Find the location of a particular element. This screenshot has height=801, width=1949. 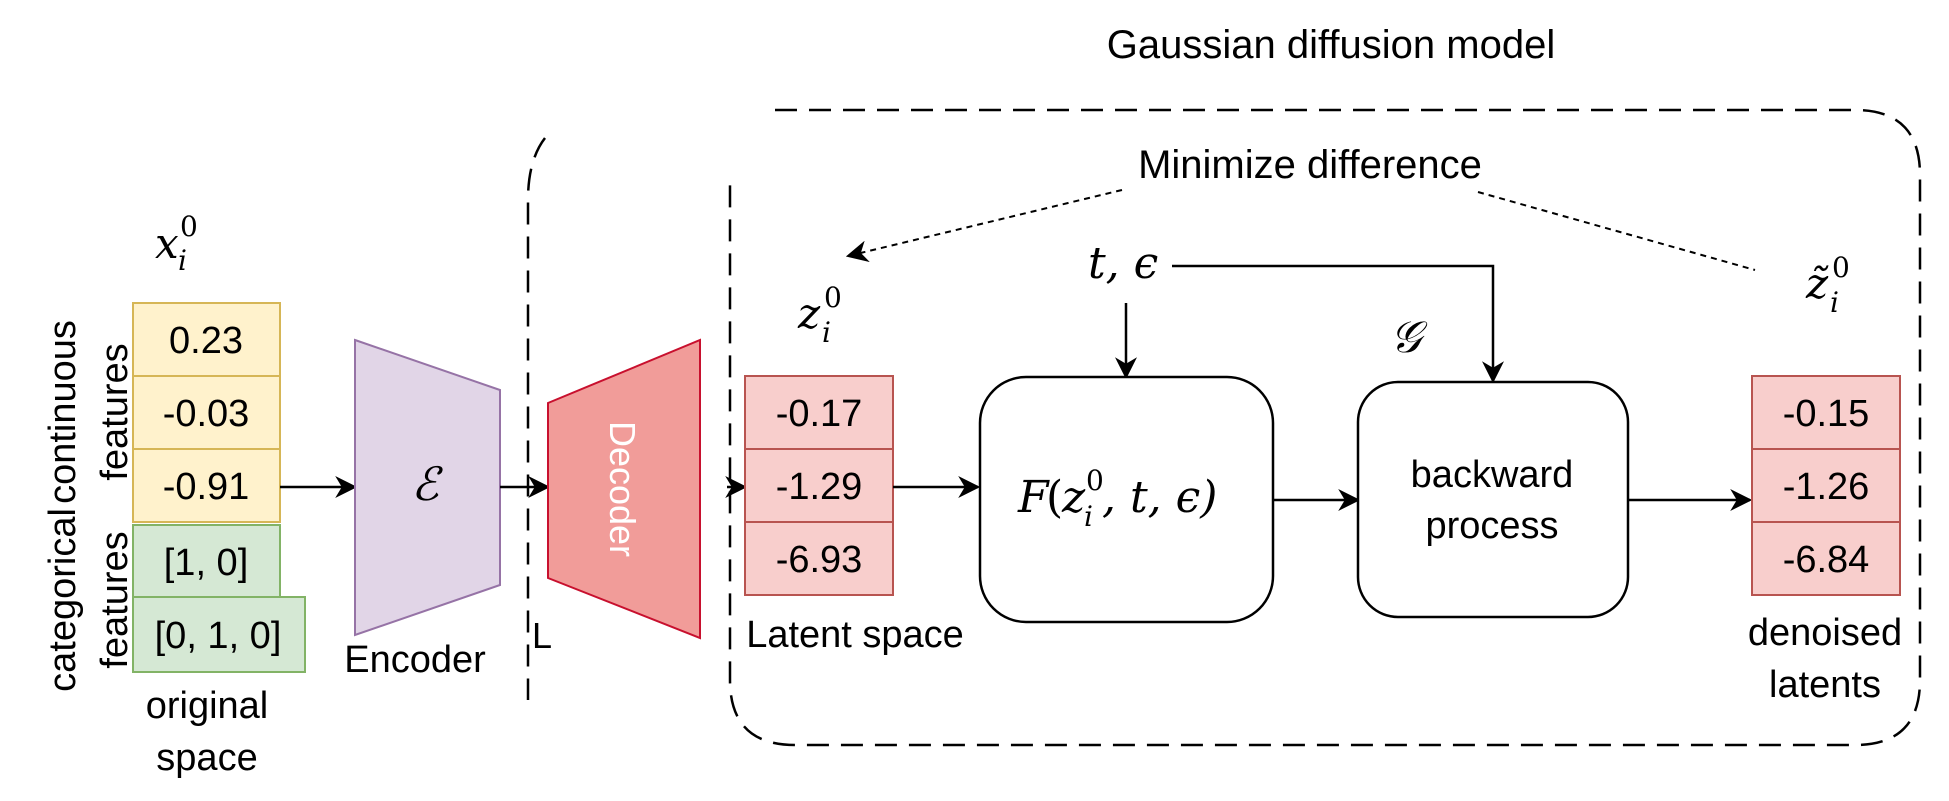

diagram-title: Gaussian diffusion model is located at coordinates (1331, 45).